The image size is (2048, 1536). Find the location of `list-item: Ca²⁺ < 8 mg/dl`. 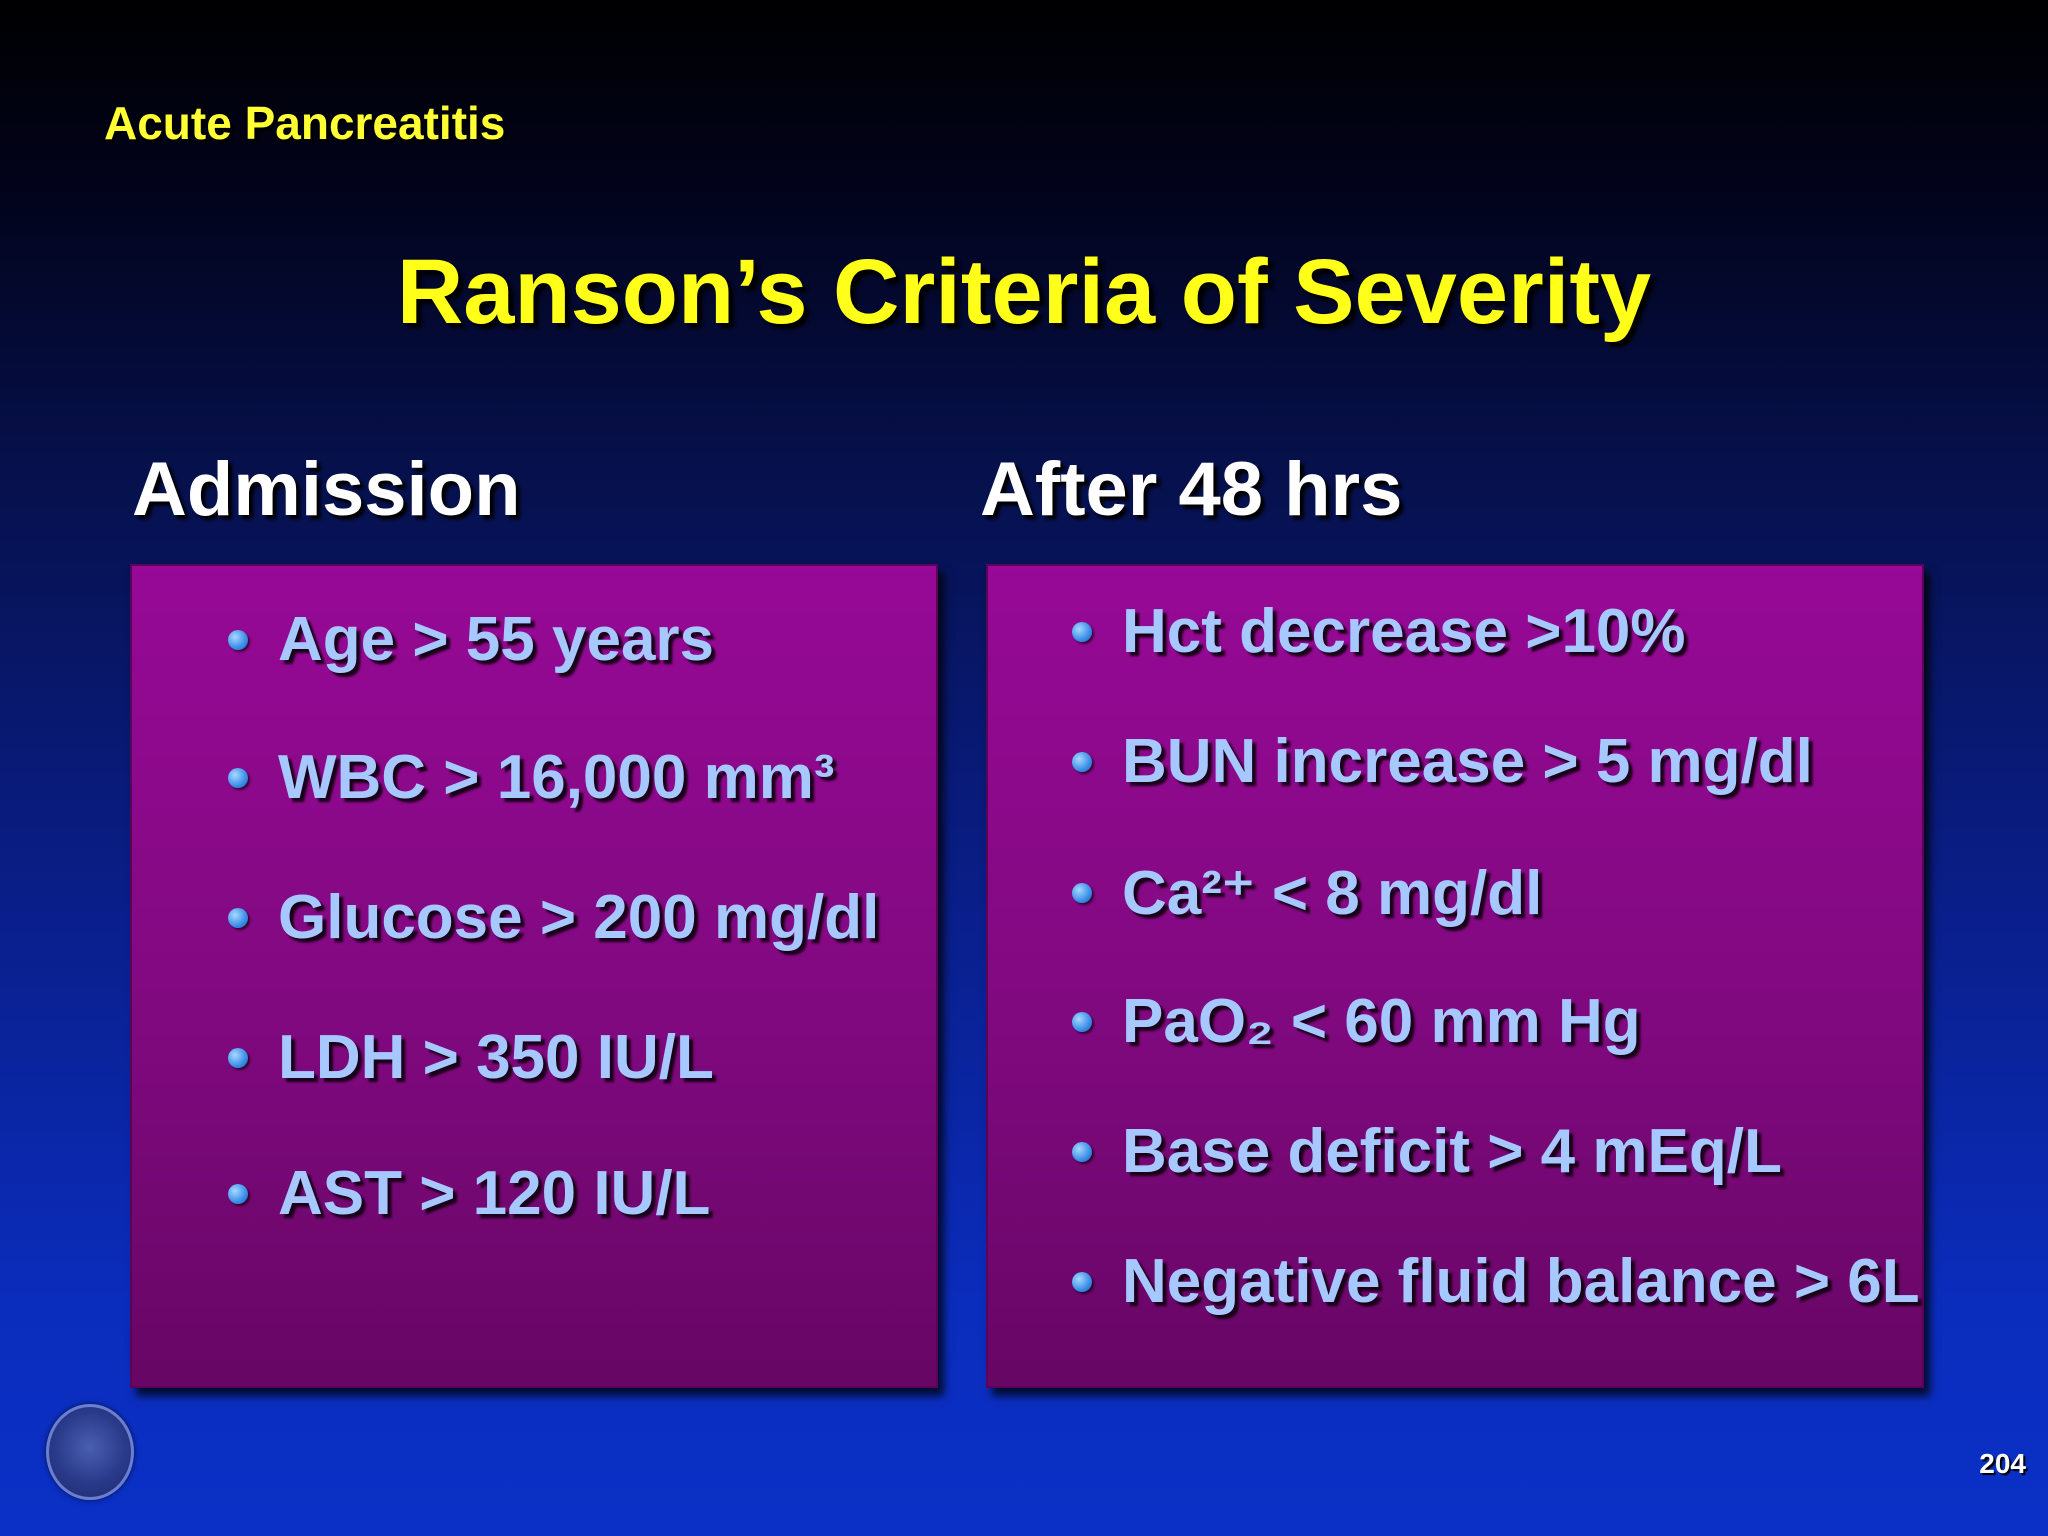

list-item: Ca²⁺ < 8 mg/dl is located at coordinates (1307, 892).